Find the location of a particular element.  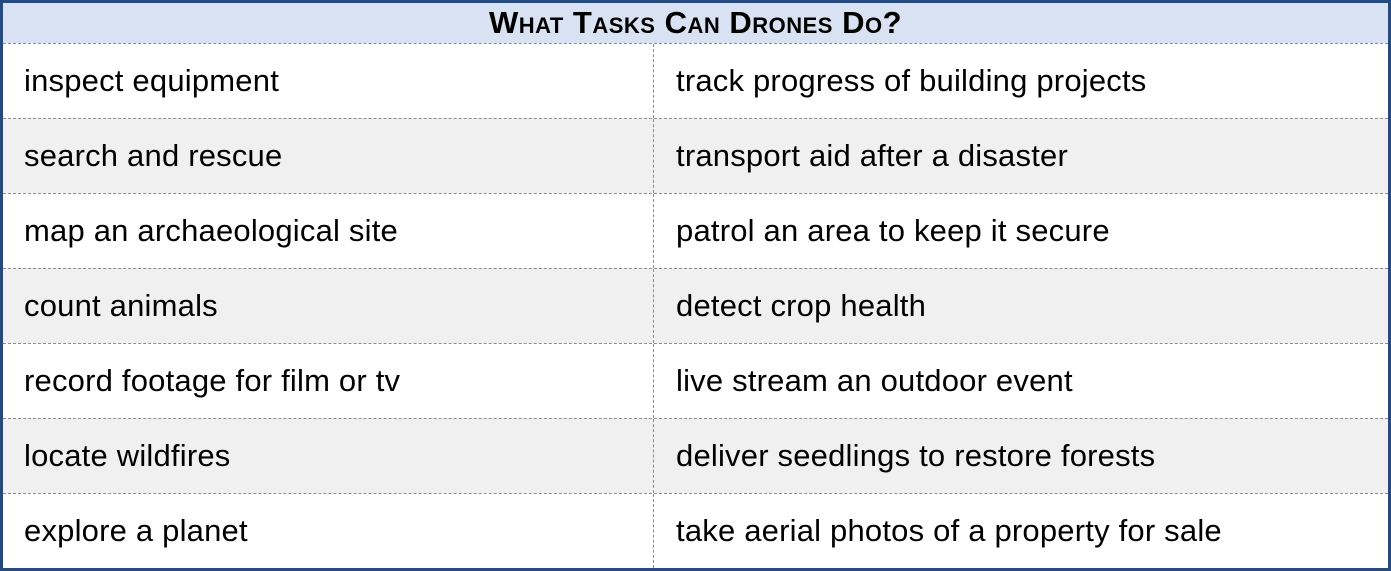

table-title: What Tasks Can Drones Do? is located at coordinates (695, 22).